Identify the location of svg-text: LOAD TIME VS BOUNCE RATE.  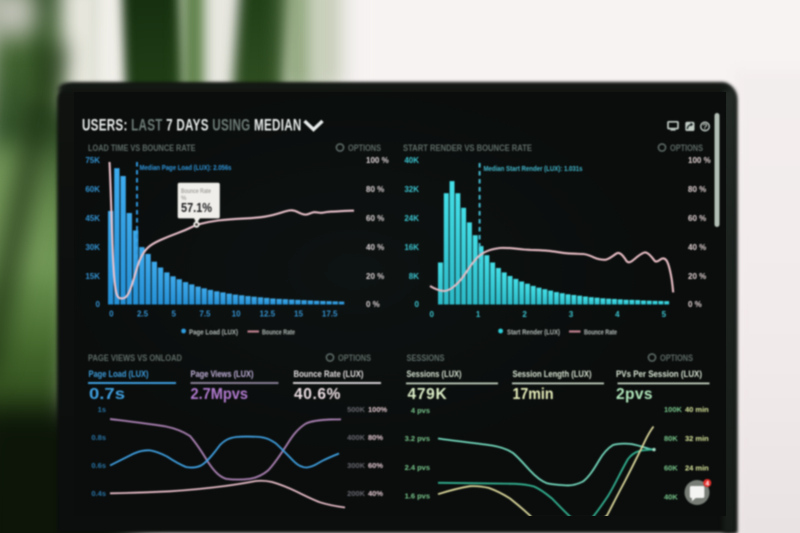
(142, 148).